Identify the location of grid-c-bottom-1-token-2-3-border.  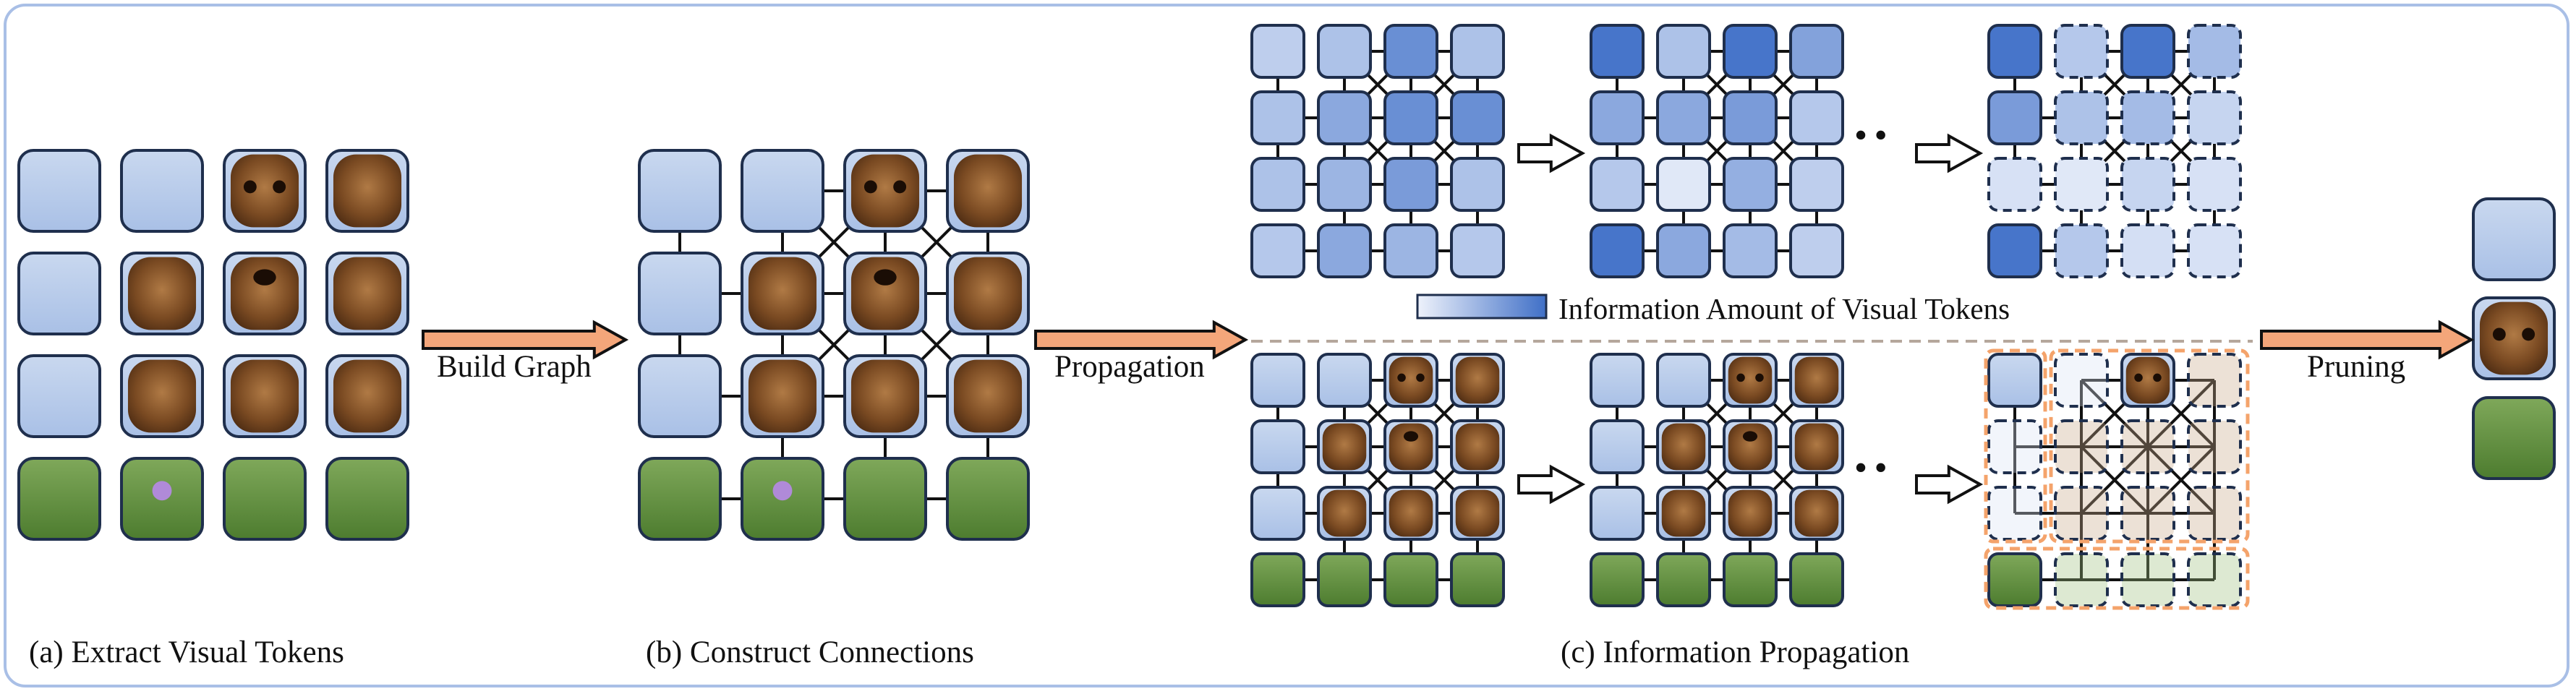
(1477, 513).